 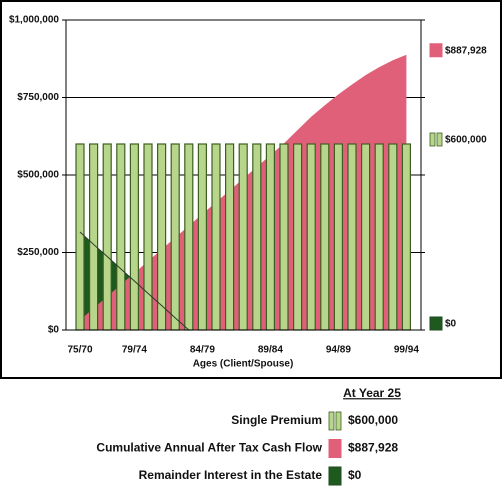 What do you see at coordinates (451, 324) in the screenshot?
I see `end-label: $0` at bounding box center [451, 324].